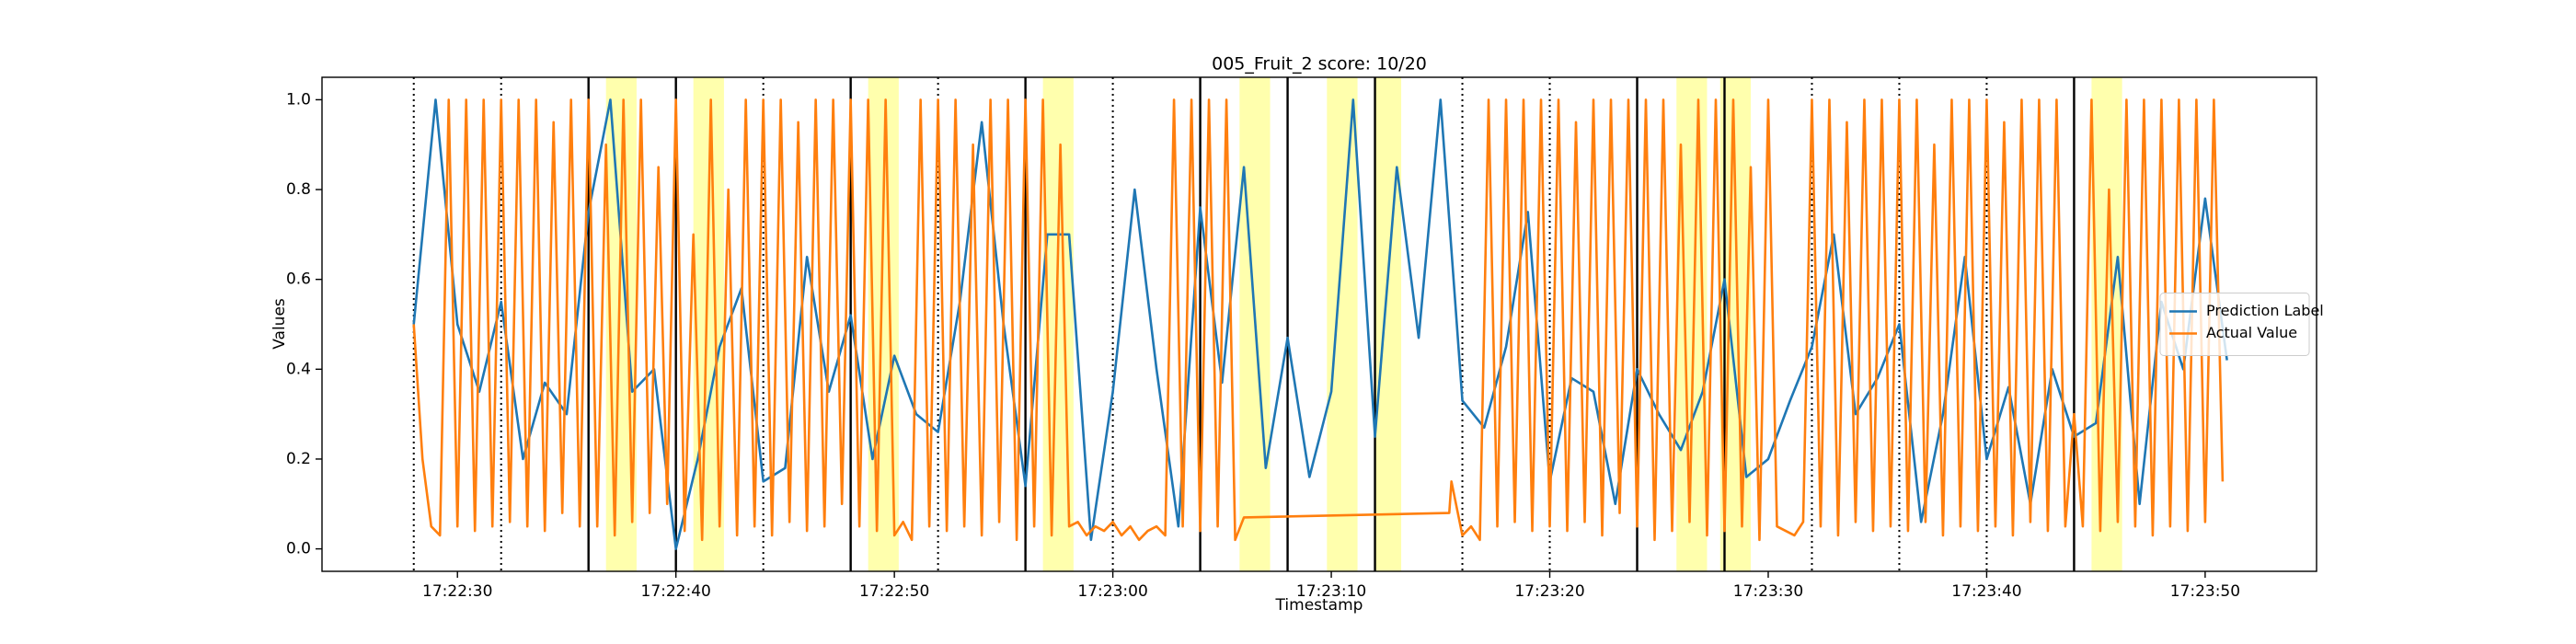  What do you see at coordinates (1319, 64) in the screenshot?
I see `chart-title: 005_Fruit_2 score: 10/20` at bounding box center [1319, 64].